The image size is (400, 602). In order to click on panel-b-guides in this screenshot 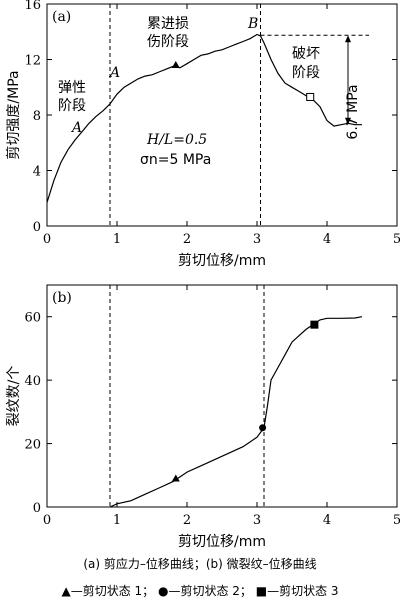, I will do `click(187, 396)`.